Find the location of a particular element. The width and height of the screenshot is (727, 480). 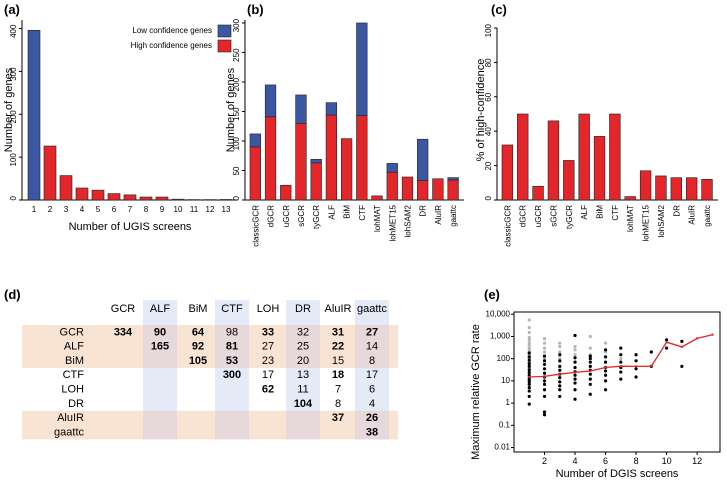

x-tick-label: 9 is located at coordinates (162, 209).